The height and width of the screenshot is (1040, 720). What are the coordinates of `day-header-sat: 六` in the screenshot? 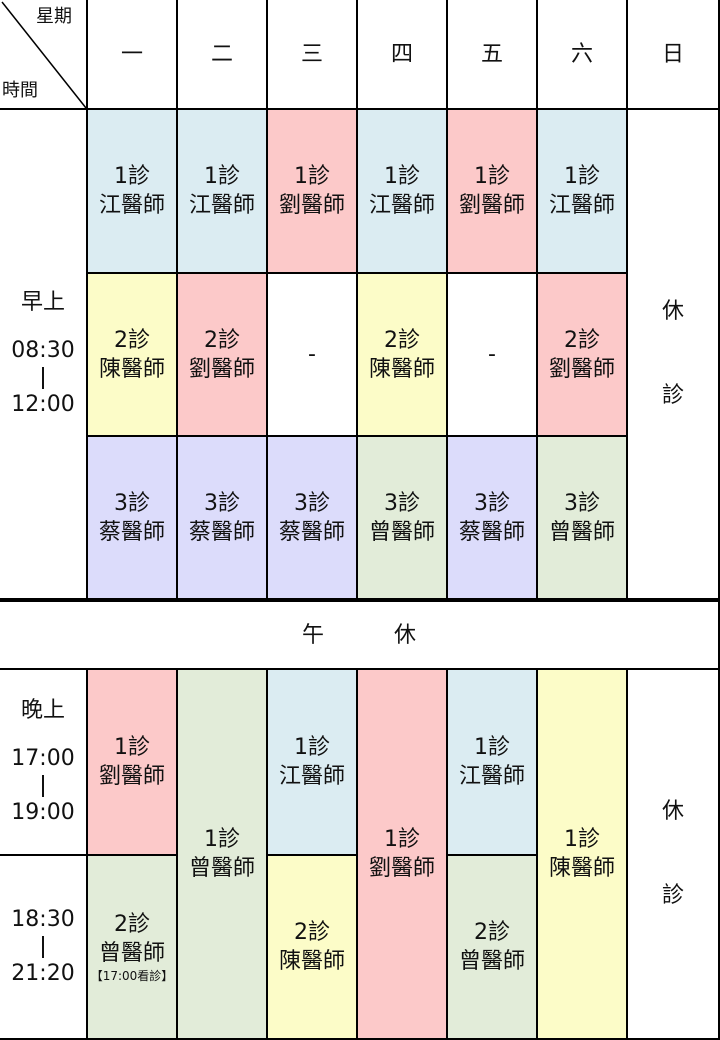 It's located at (583, 55).